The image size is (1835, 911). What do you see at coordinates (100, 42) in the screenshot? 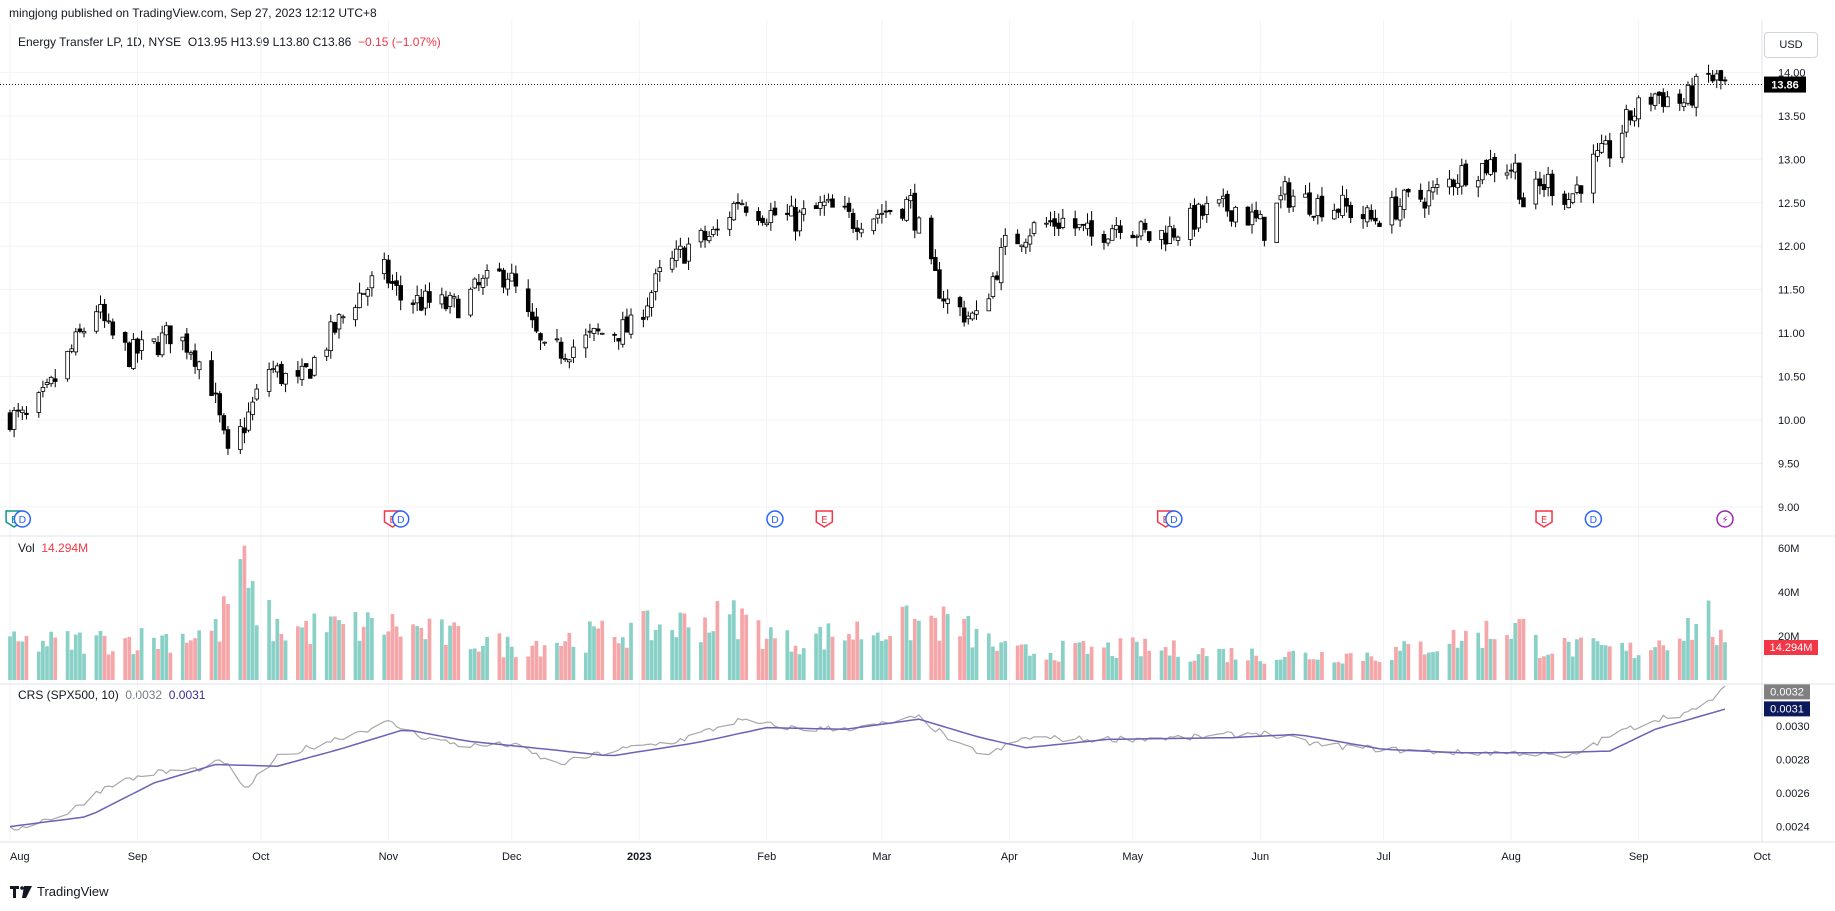
I see `symbol-name: Energy Transfer LP, 1D, NYSE` at bounding box center [100, 42].